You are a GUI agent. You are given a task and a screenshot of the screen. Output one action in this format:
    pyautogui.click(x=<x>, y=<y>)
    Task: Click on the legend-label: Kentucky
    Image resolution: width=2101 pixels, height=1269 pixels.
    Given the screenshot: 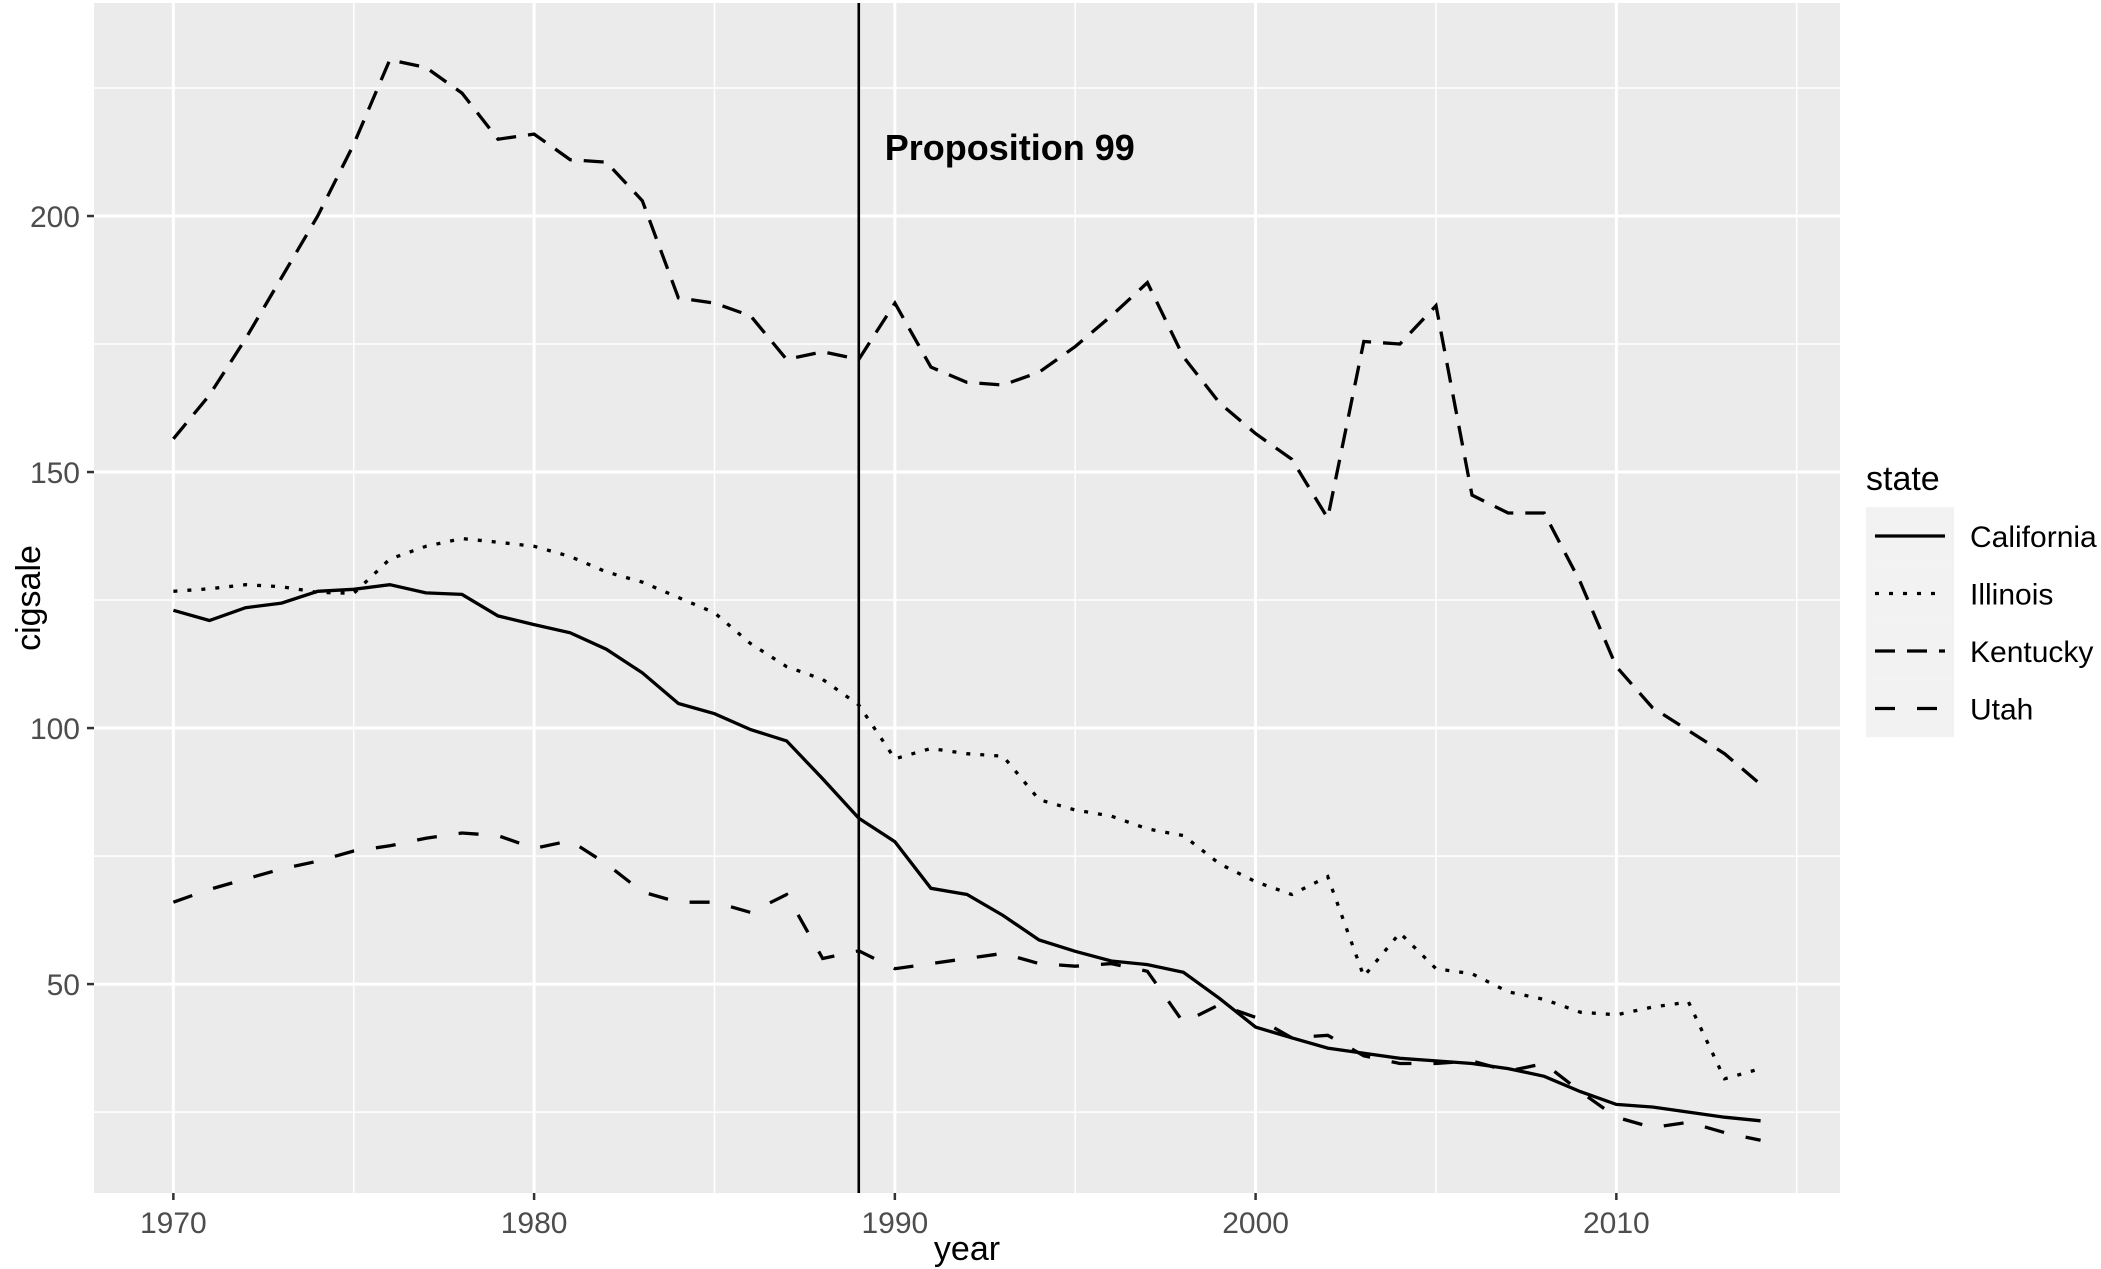 What is the action you would take?
    pyautogui.click(x=2031, y=652)
    